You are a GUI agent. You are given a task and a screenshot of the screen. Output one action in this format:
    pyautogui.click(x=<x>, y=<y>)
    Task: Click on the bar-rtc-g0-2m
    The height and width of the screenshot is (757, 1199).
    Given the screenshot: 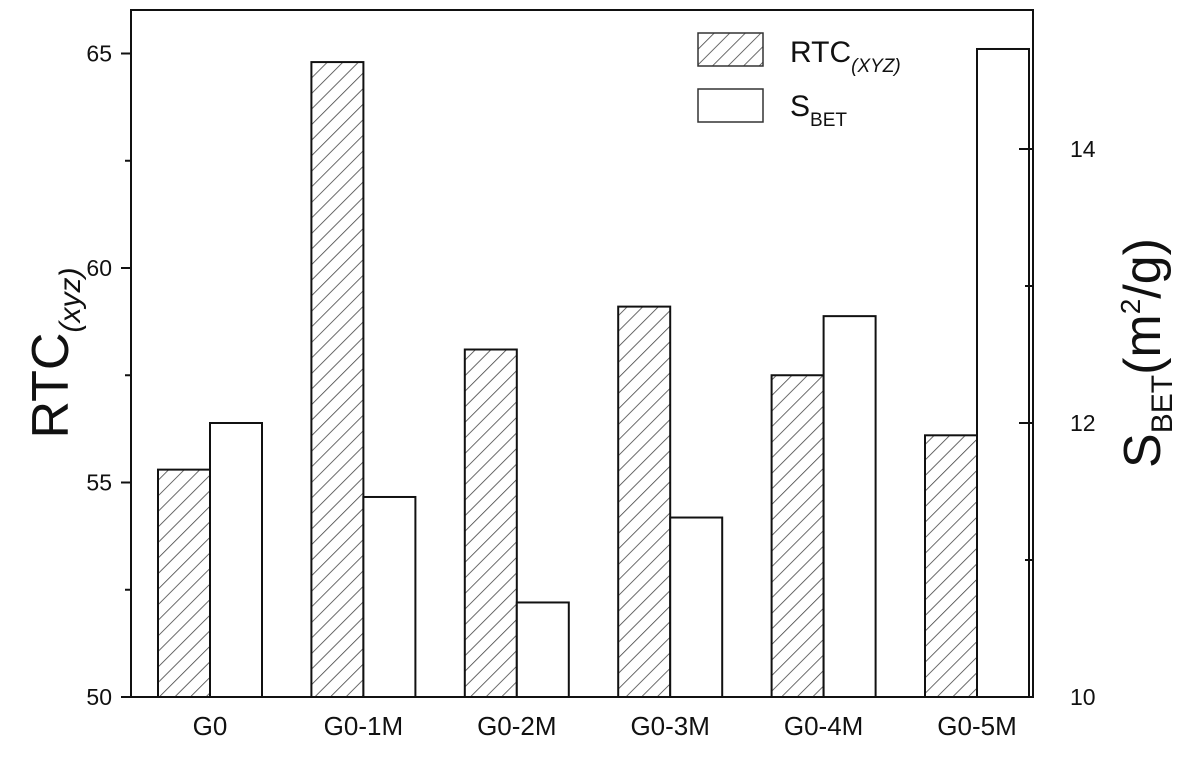 What is the action you would take?
    pyautogui.click(x=490, y=523)
    